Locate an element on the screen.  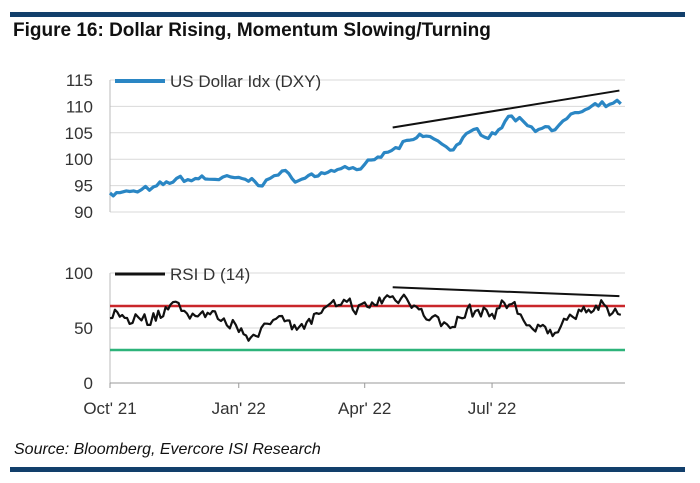
top-rule is located at coordinates (347, 14).